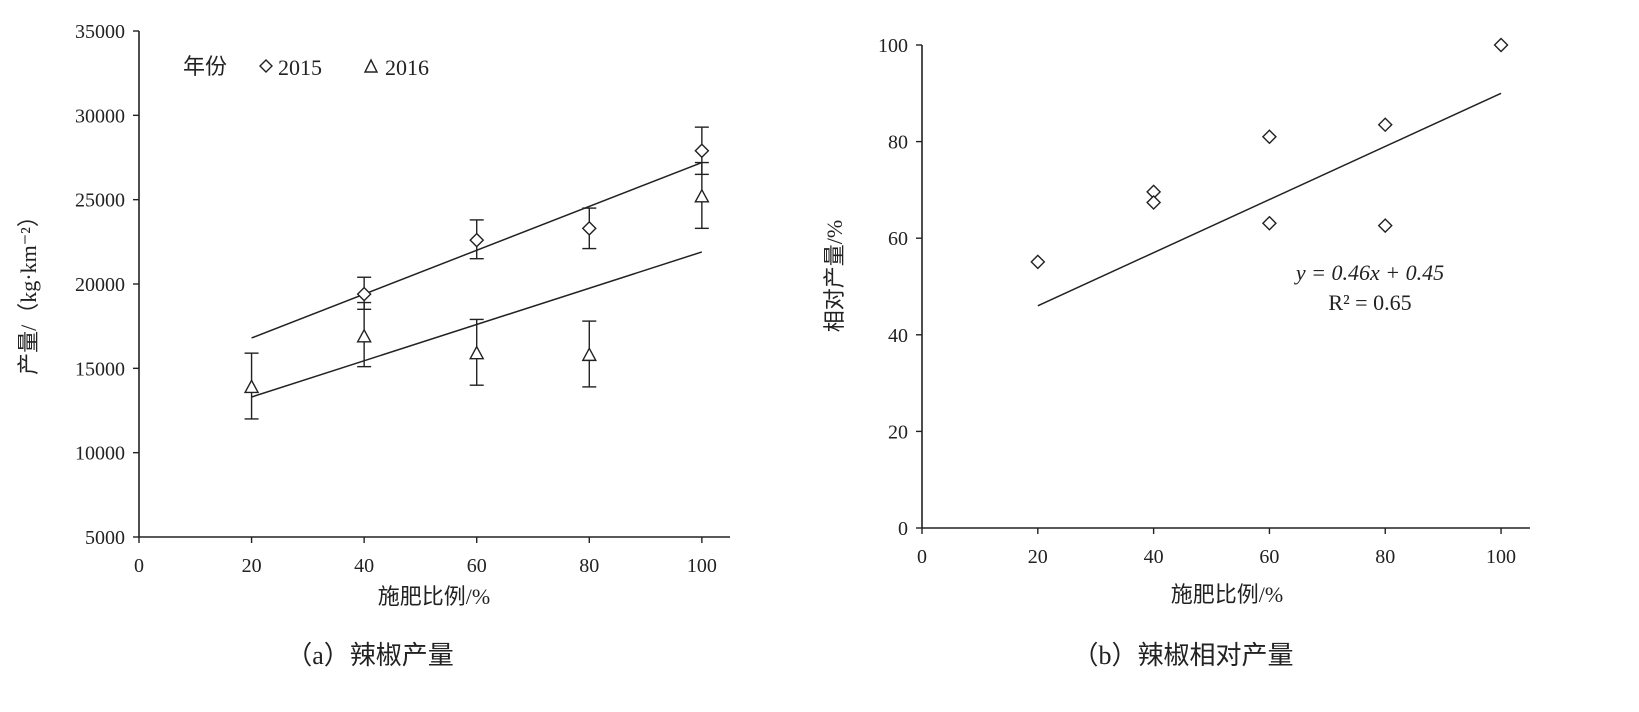  Describe the element at coordinates (28, 290) in the screenshot. I see `panel-a-y-label: 产量/（kg·km⁻²）` at that location.